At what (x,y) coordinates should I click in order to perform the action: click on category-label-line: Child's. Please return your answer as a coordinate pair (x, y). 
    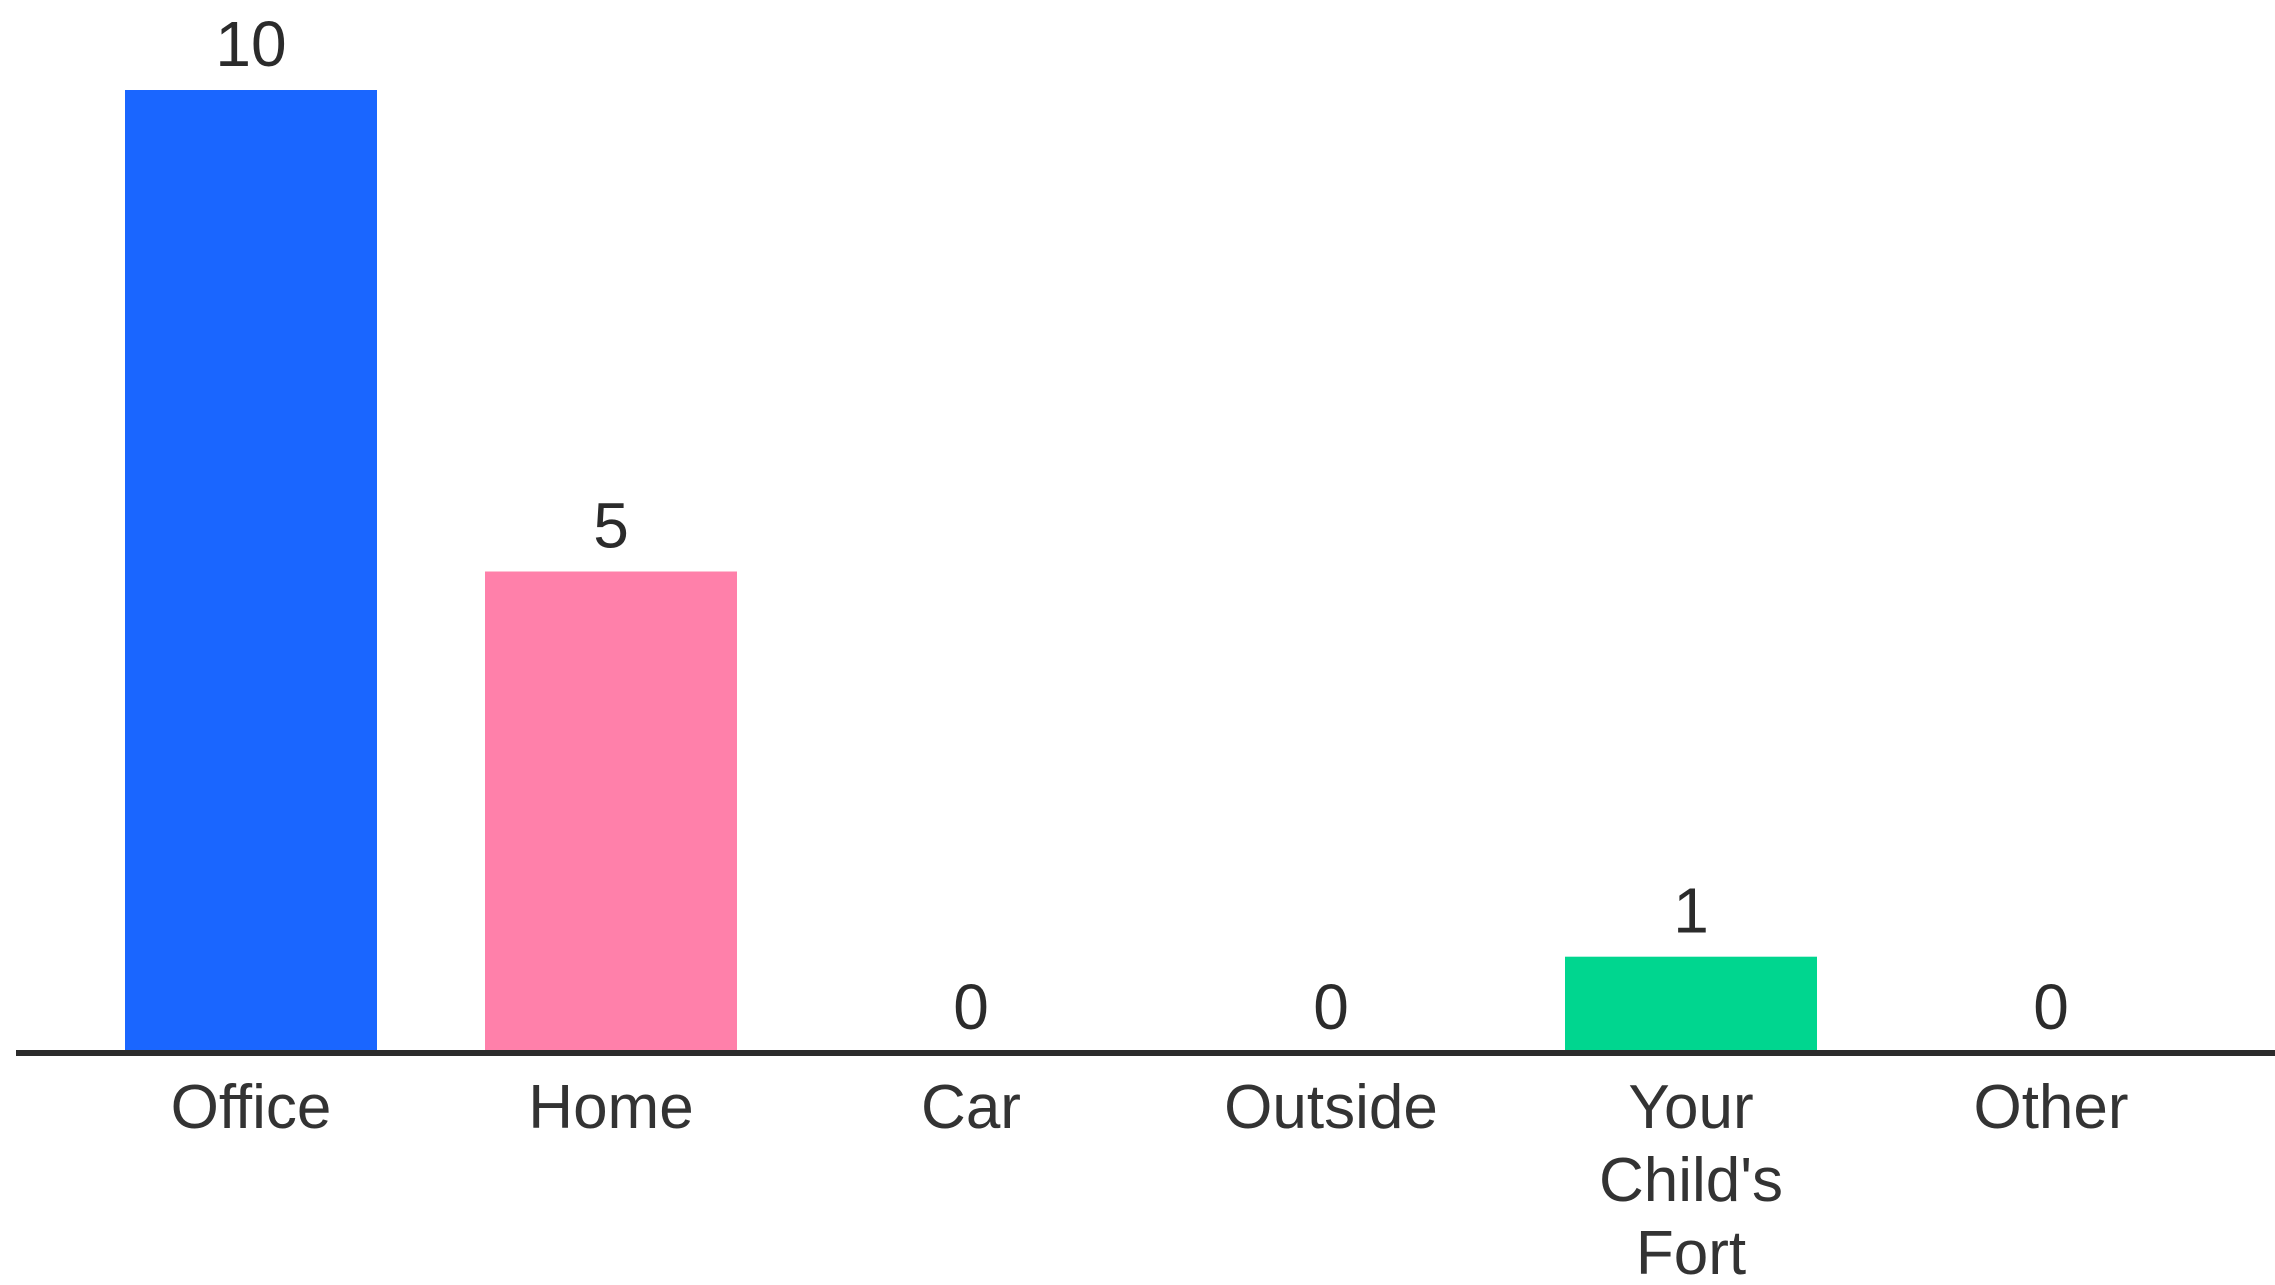
    Looking at the image, I should click on (1691, 1180).